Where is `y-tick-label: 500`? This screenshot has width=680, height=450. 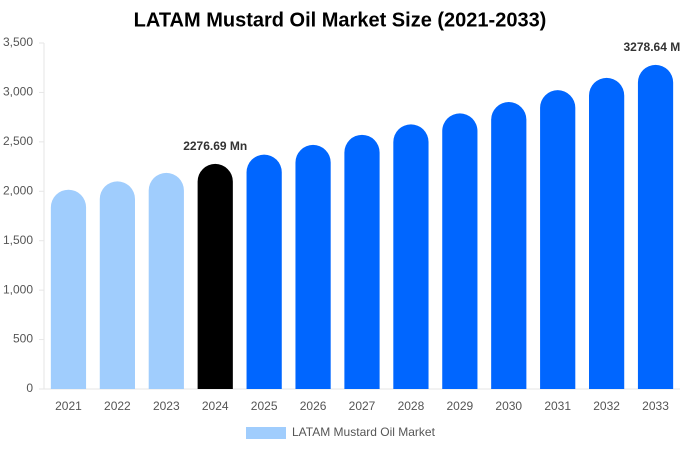
y-tick-label: 500 is located at coordinates (23, 339).